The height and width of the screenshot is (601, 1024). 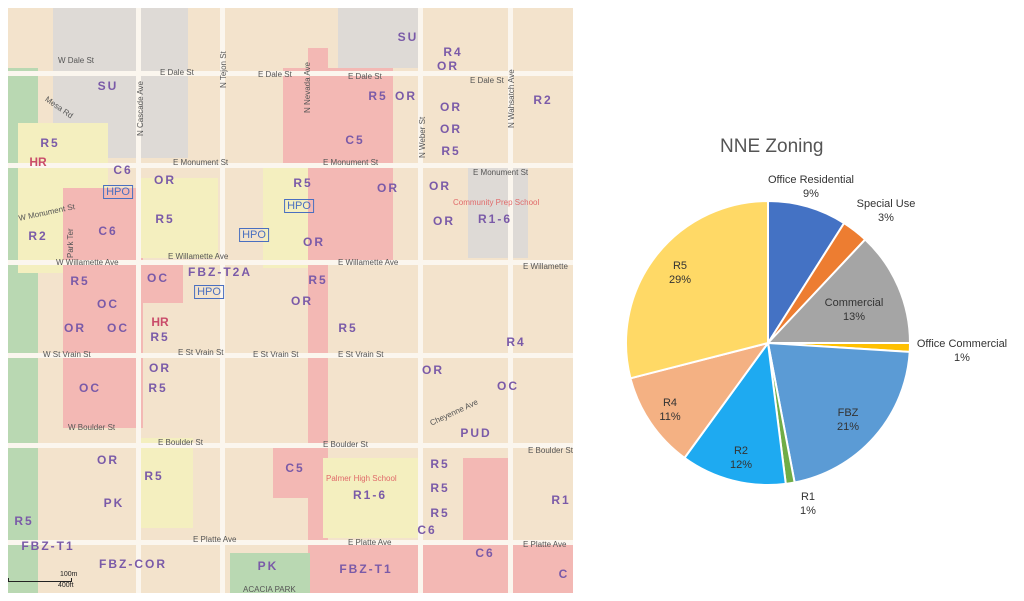 I want to click on chart-title: NNE Zoning, so click(x=772, y=146).